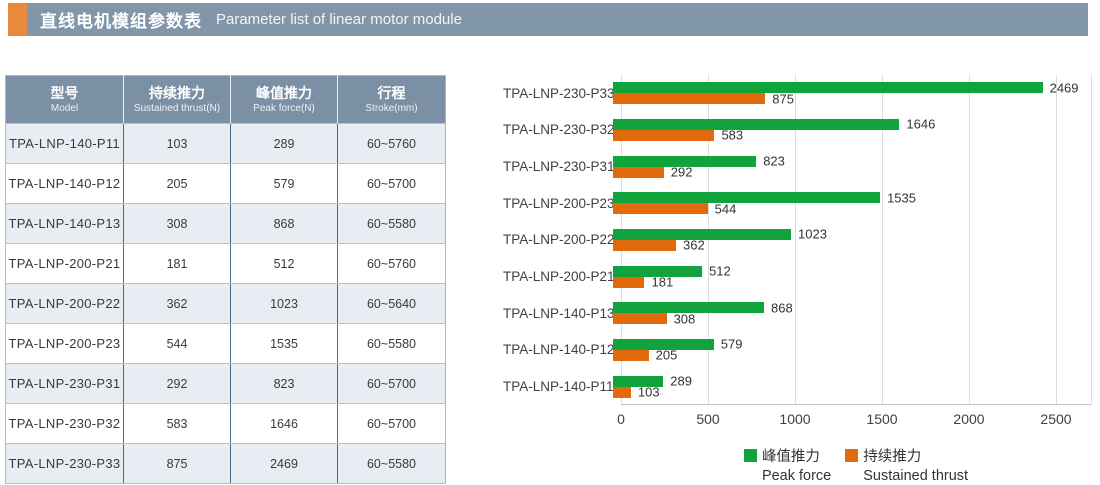  Describe the element at coordinates (177, 303) in the screenshot. I see `cell-sustained: 362` at that location.